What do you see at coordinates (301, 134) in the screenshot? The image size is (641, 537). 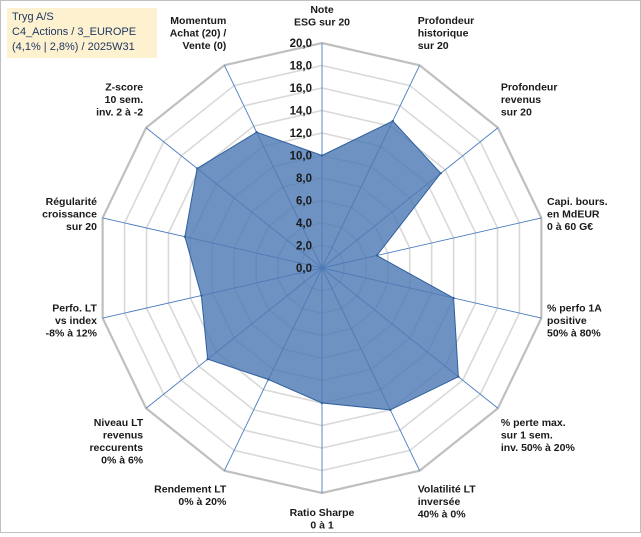 I see `tick-label: 12,0` at bounding box center [301, 134].